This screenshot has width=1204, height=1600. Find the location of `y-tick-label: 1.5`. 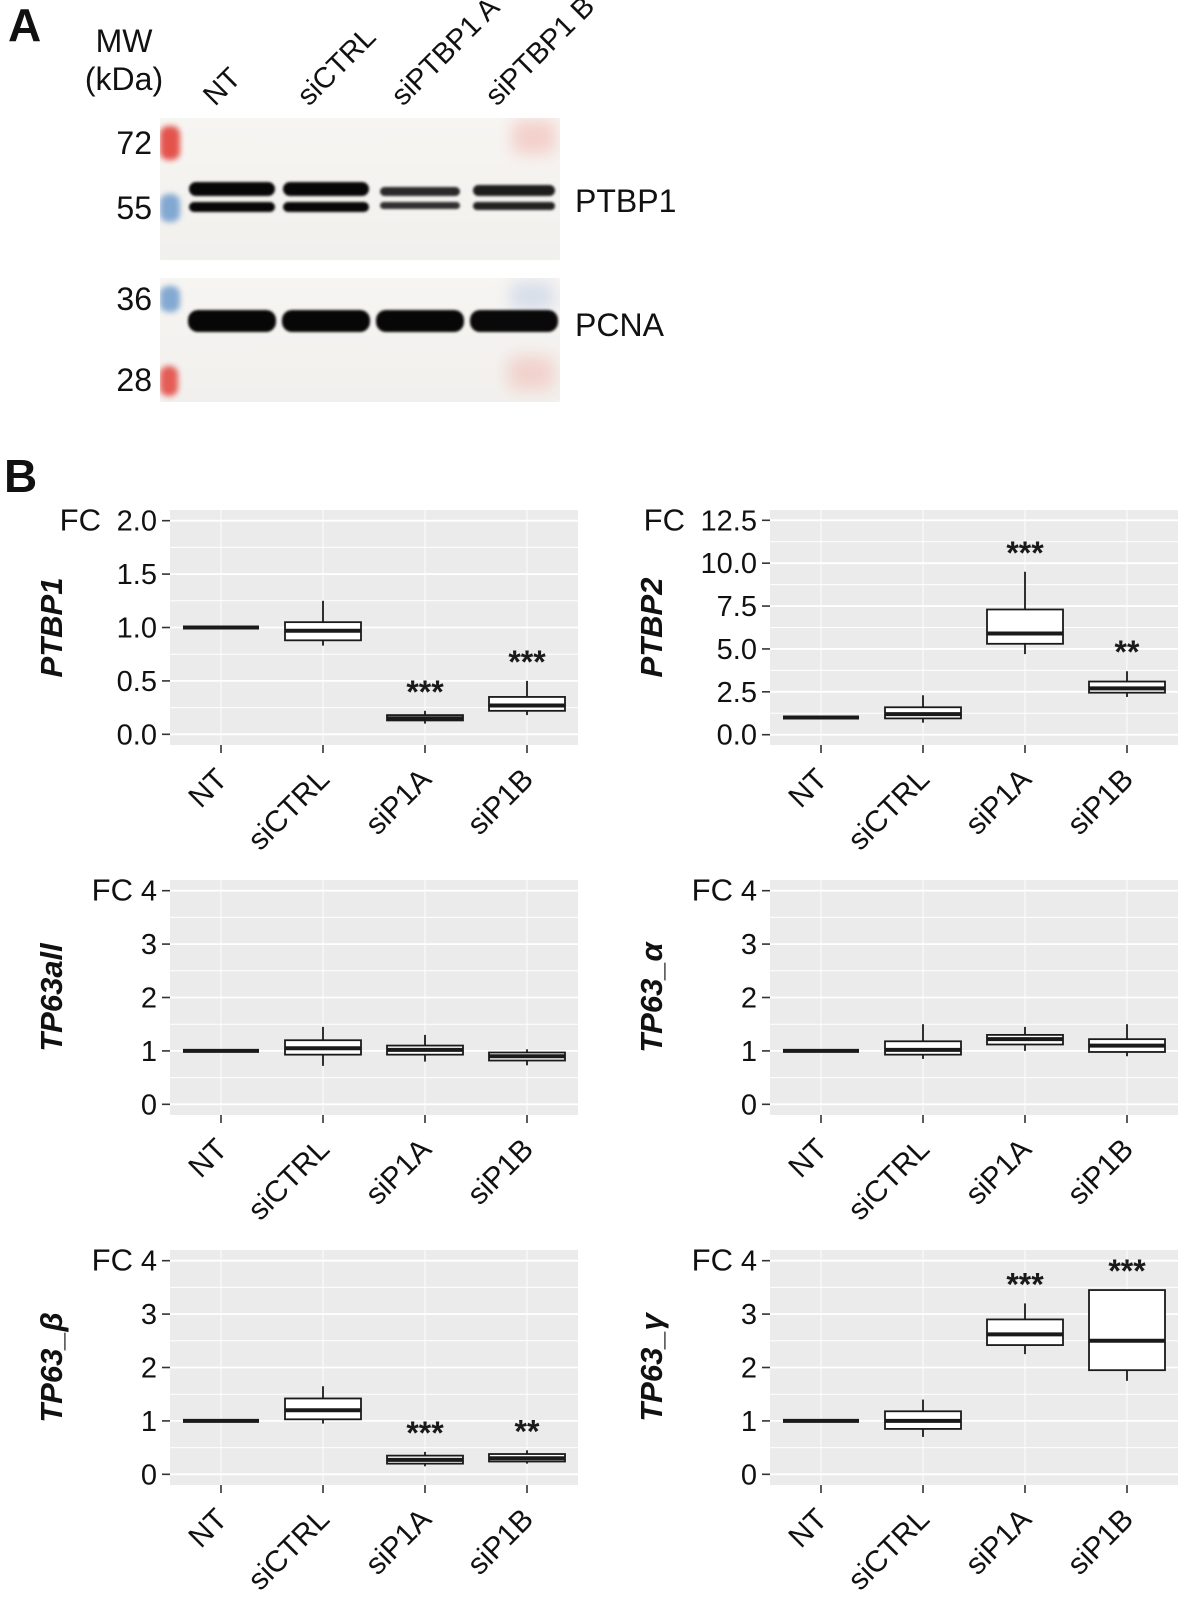

y-tick-label: 1.5 is located at coordinates (137, 575).